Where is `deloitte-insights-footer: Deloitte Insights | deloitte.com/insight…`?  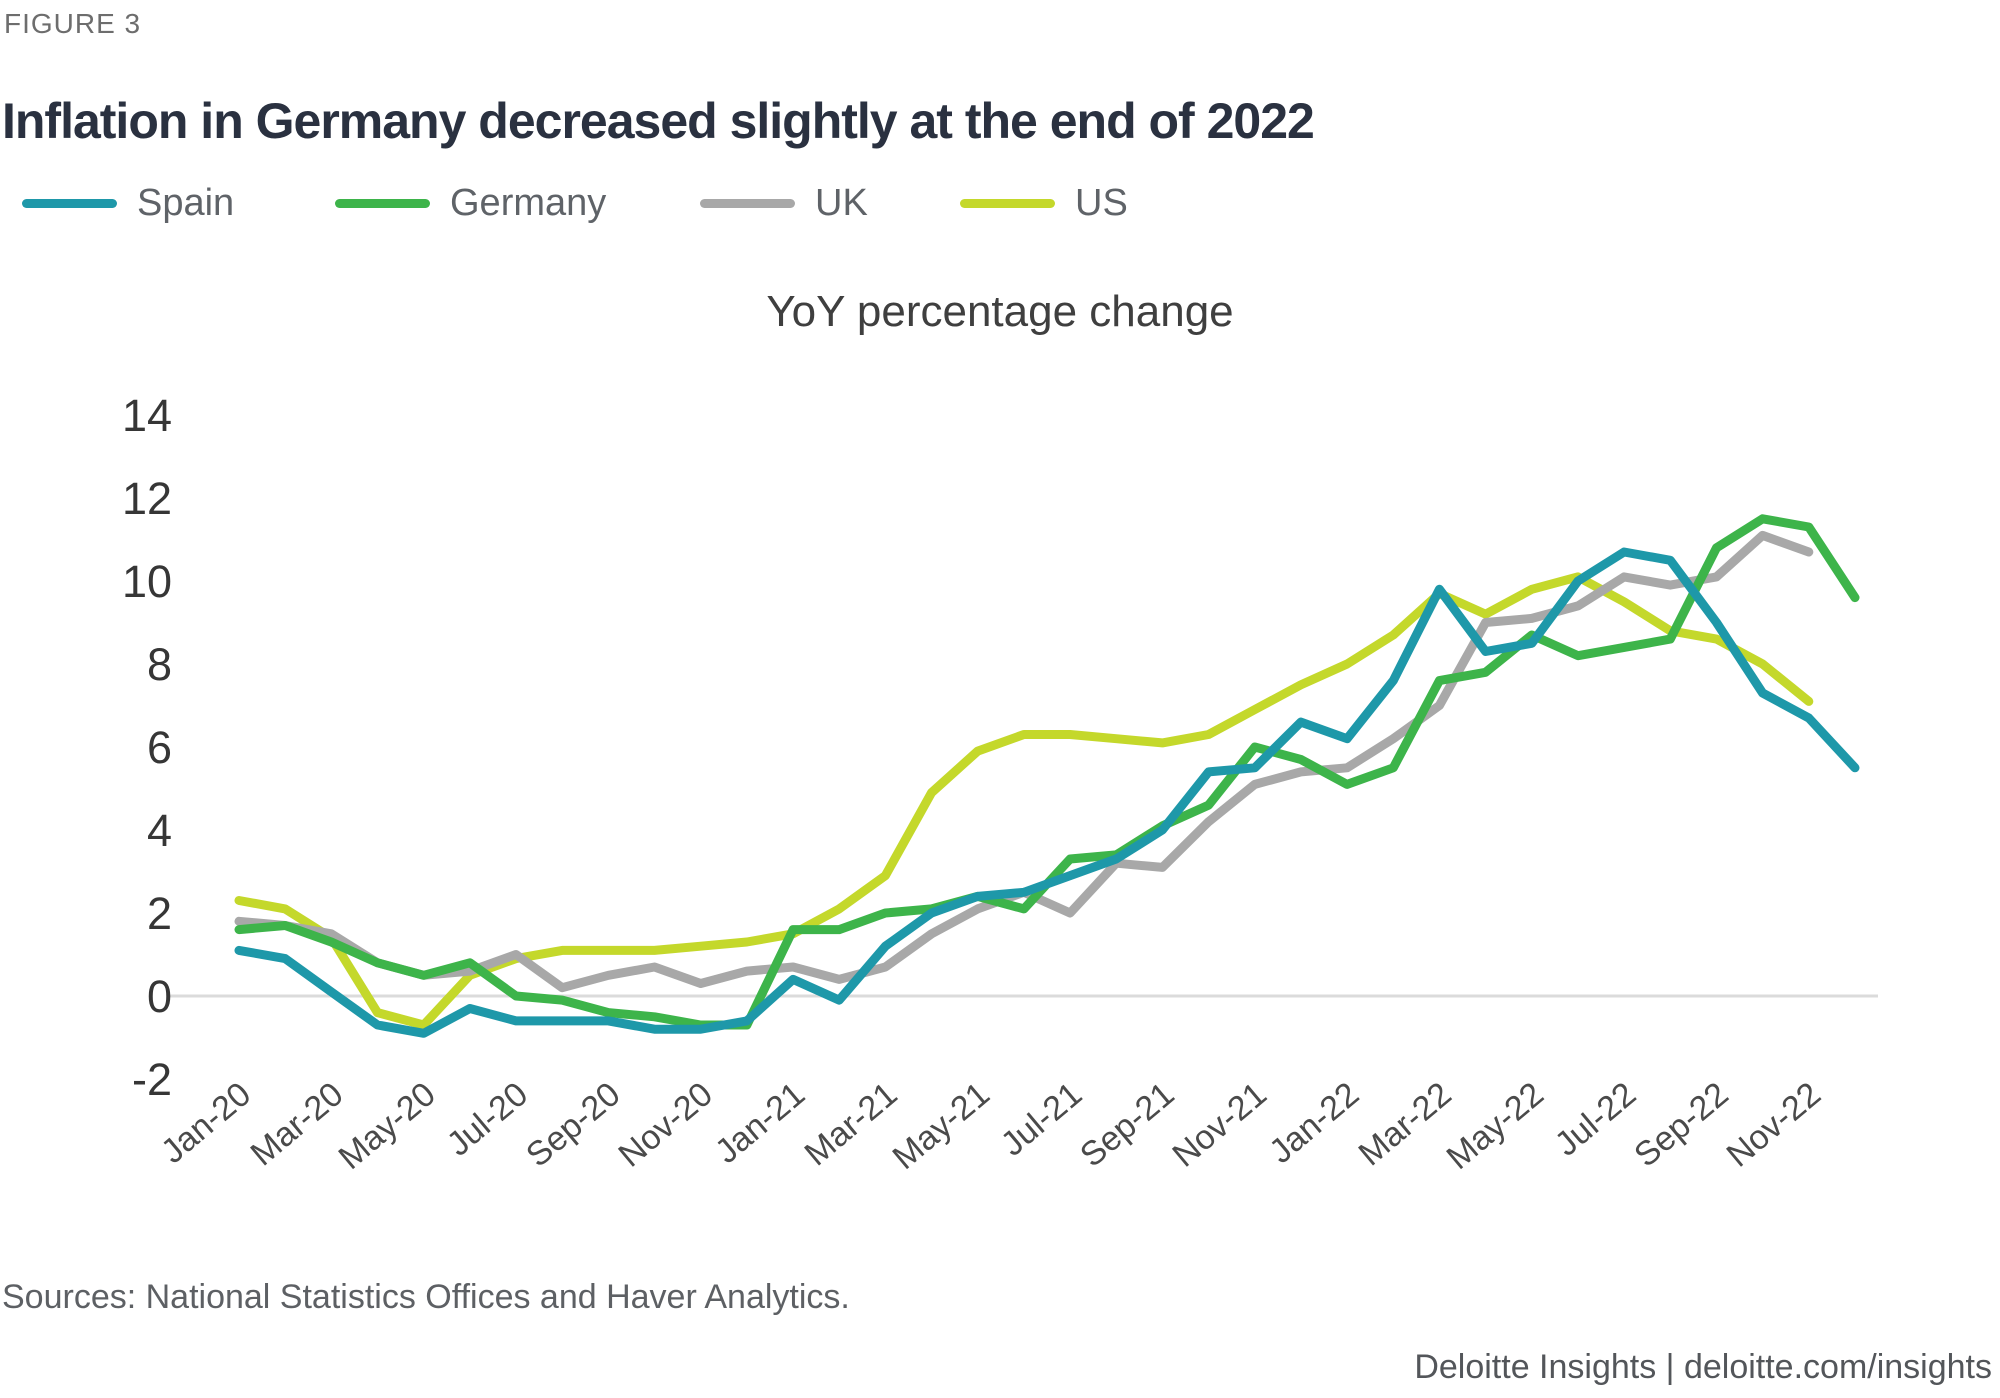
deloitte-insights-footer: Deloitte Insights | deloitte.com/insight… is located at coordinates (1703, 1367).